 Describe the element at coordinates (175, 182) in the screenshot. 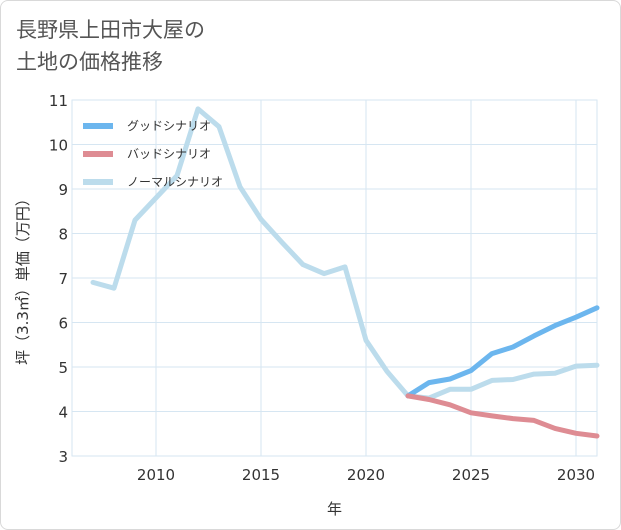

I see `legend-label: ノーマルシナリオ` at that location.